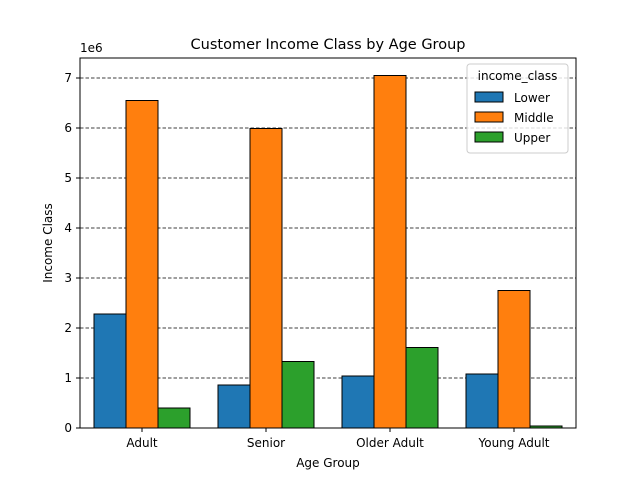 The height and width of the screenshot is (480, 640). I want to click on legend-swatch-lower, so click(489, 97).